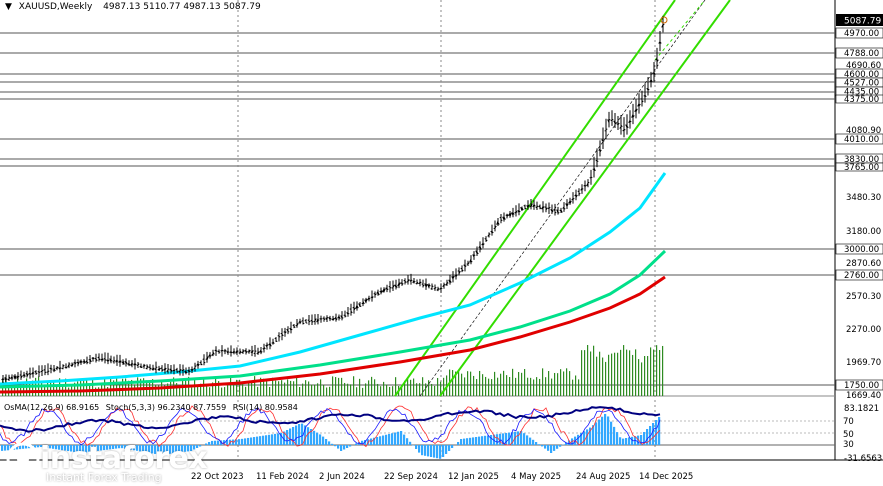  What do you see at coordinates (8, 7) in the screenshot?
I see `symbol-dropdown-icon: ▼` at bounding box center [8, 7].